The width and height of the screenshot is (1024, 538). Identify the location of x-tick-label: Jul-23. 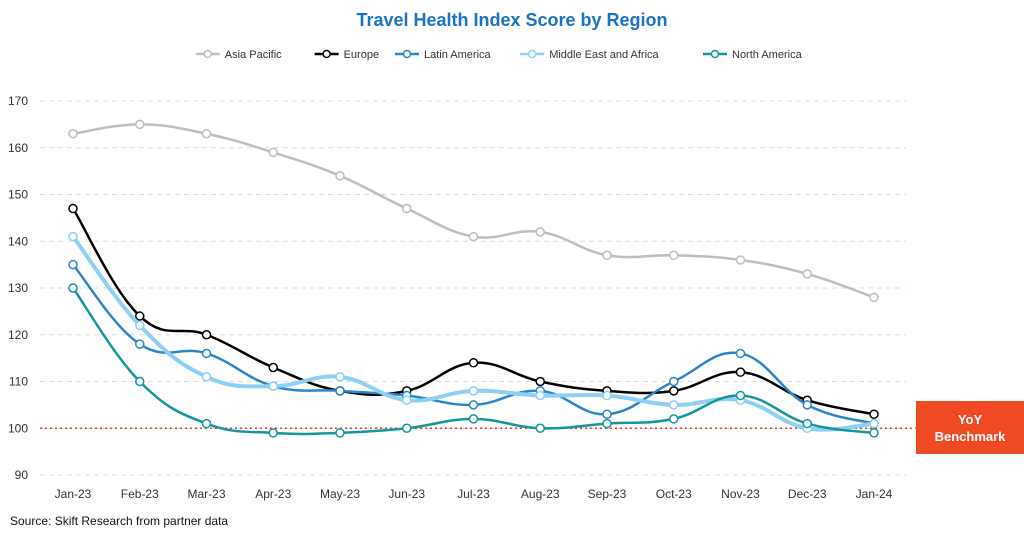
(473, 494).